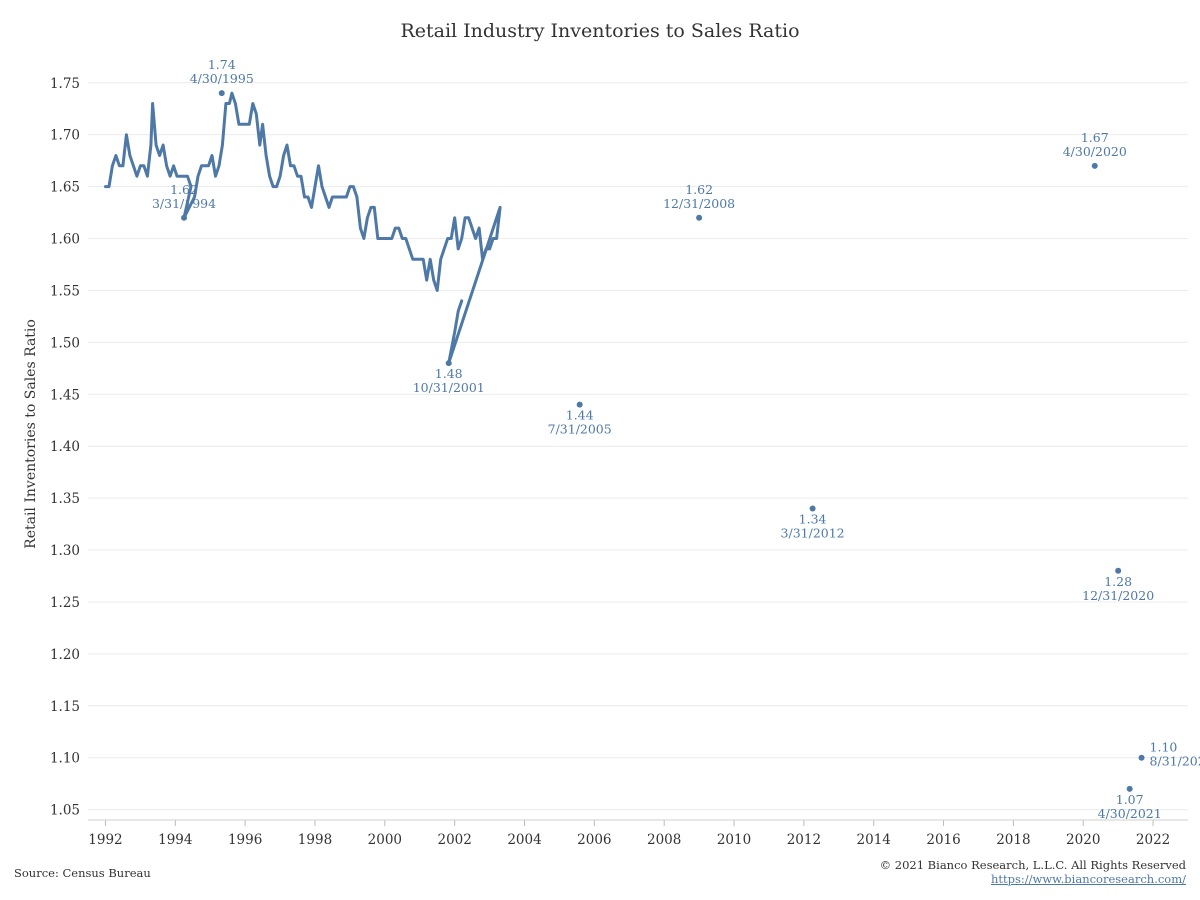  Describe the element at coordinates (82, 873) in the screenshot. I see `source-note: Source: Census Bureau` at that location.